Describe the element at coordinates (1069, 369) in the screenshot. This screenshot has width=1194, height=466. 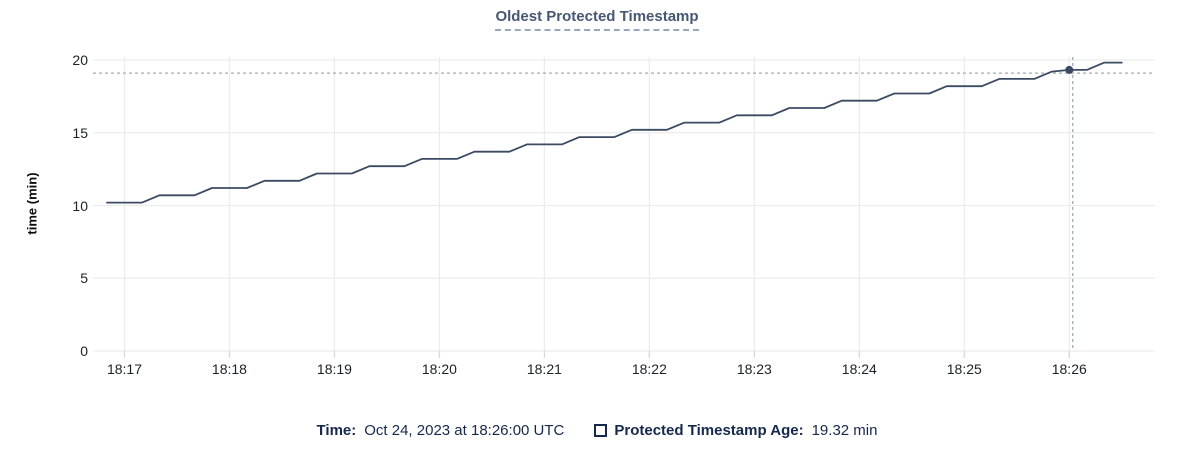
I see `x-tick-label: 18:26` at that location.